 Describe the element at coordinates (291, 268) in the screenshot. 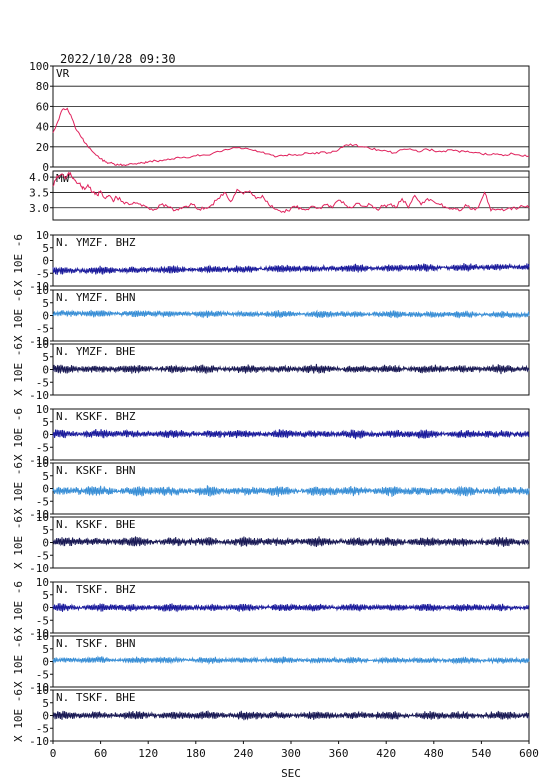

I see `series-line-trace-ymzf-bhz` at that location.